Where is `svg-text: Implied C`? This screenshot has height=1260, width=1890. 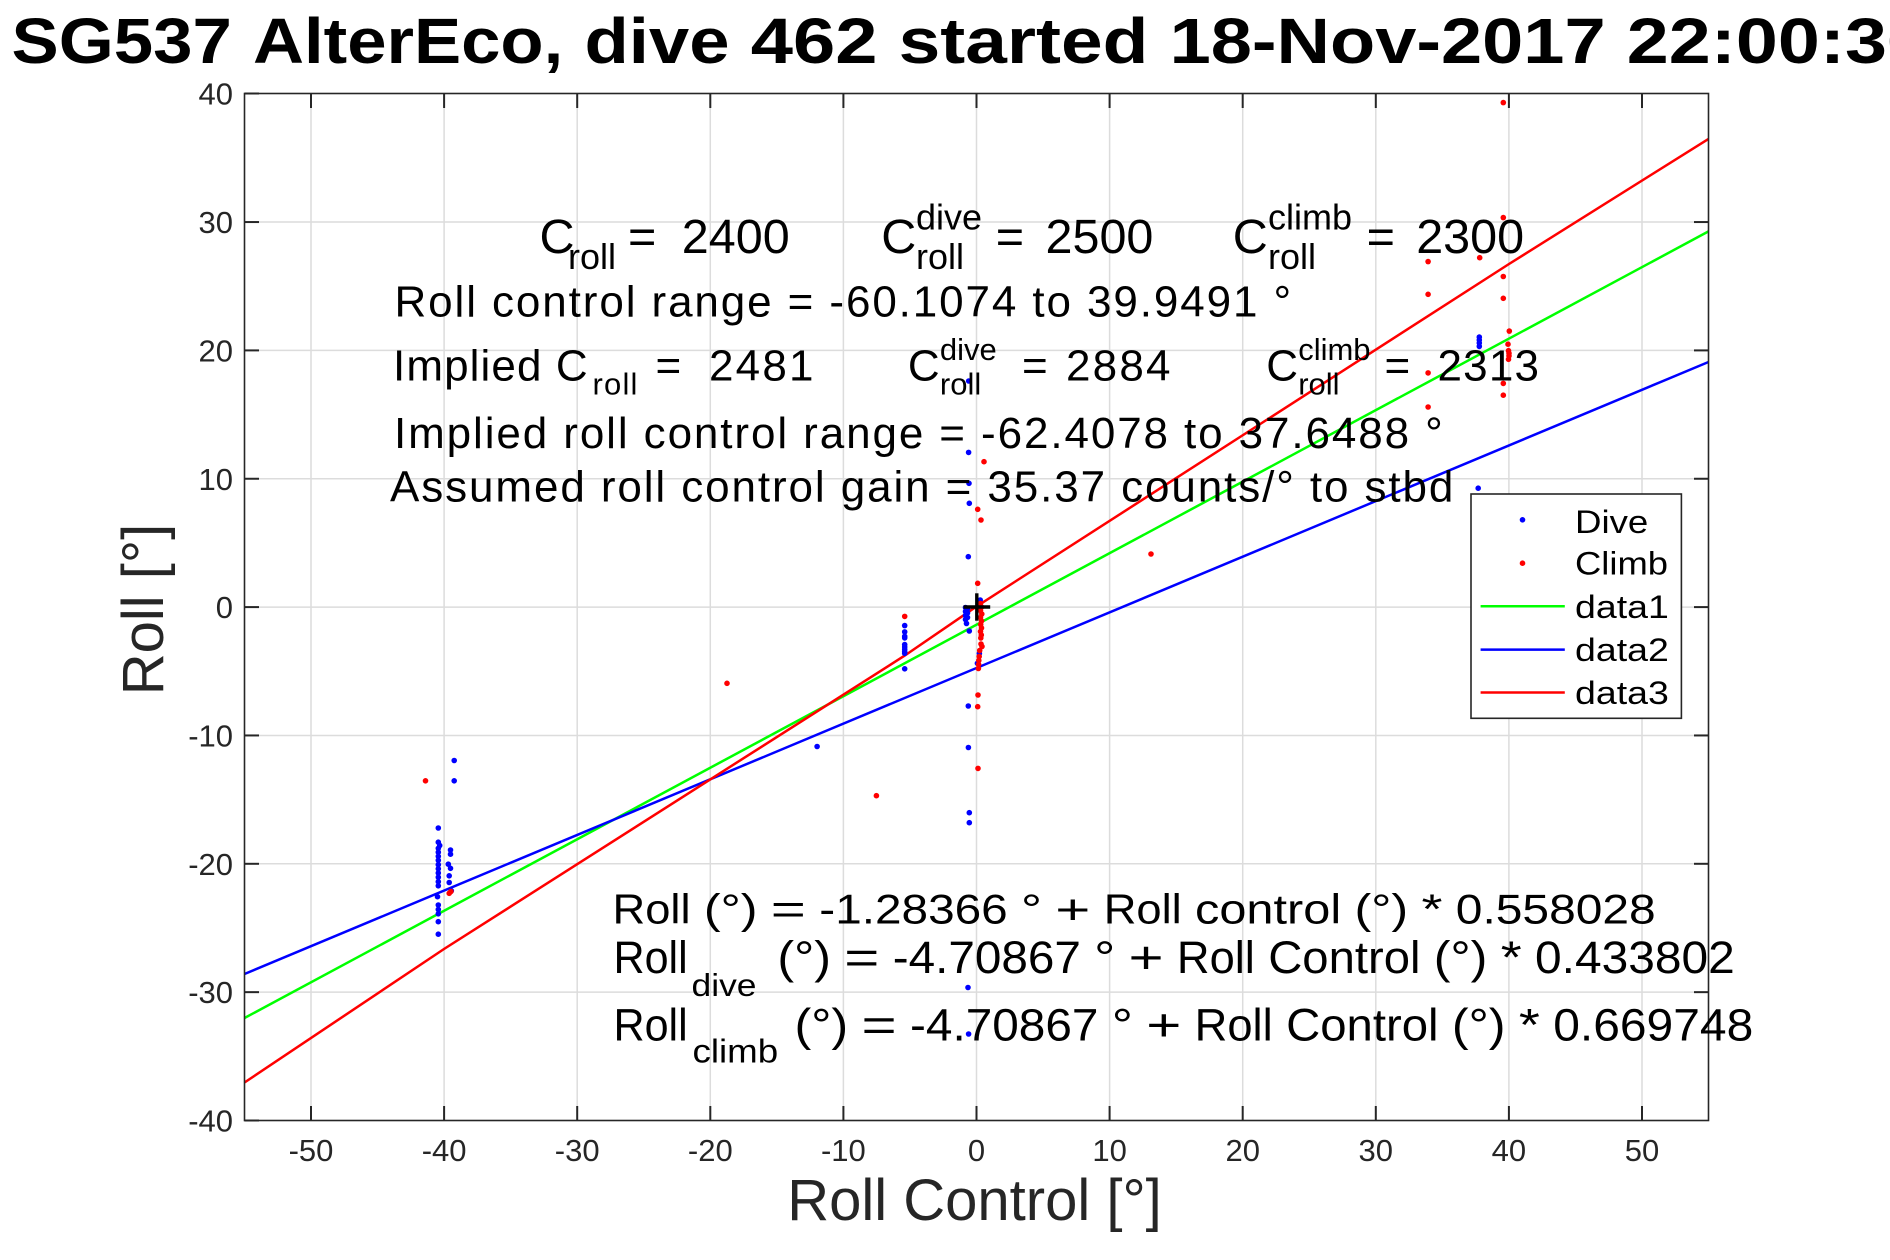 svg-text: Implied C is located at coordinates (491, 366).